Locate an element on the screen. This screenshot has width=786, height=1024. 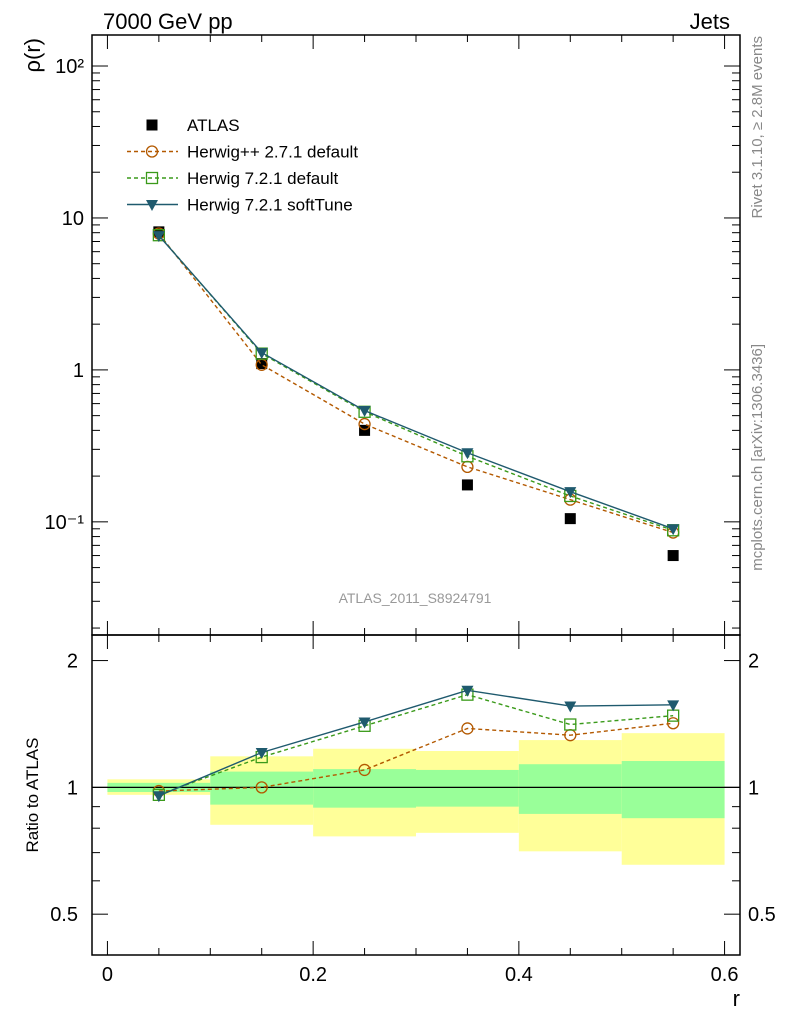
legend-label-herwig-2-7-1-default: Herwig++ 2.7.1 default is located at coordinates (272, 152).